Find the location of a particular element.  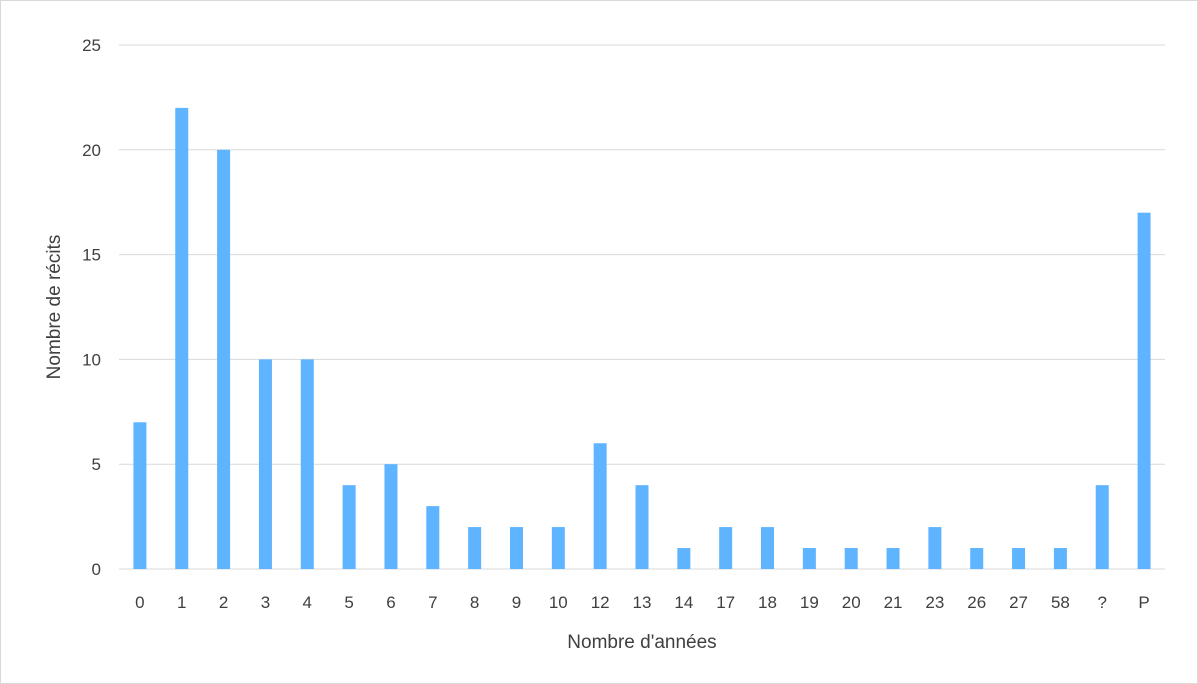

x-tick-label: 27 is located at coordinates (1018, 602).